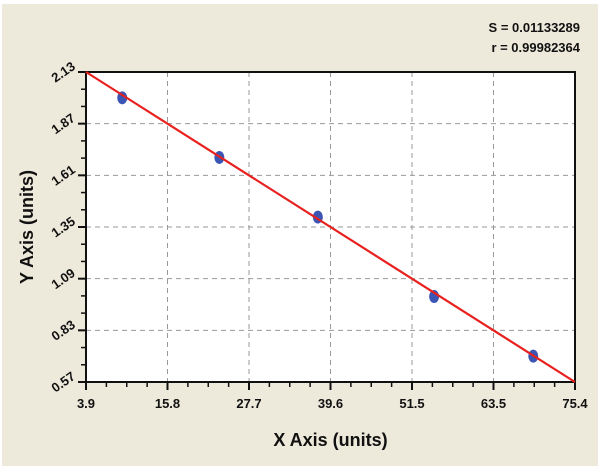 This screenshot has width=600, height=473. What do you see at coordinates (63, 123) in the screenshot?
I see `y-tick-label: 1.87` at bounding box center [63, 123].